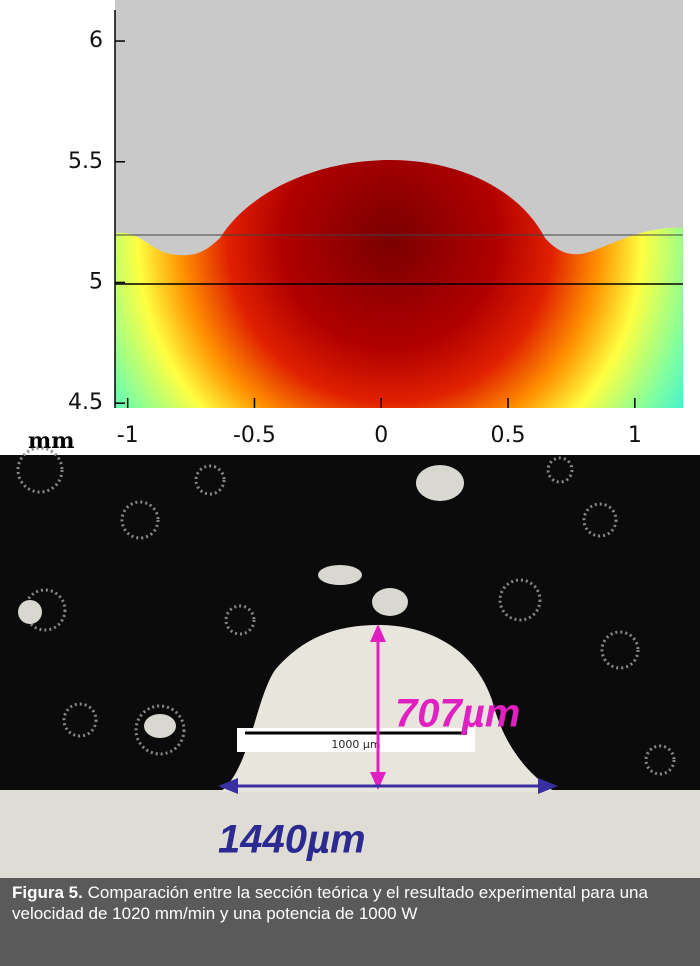 This screenshot has width=700, height=966. What do you see at coordinates (96, 40) in the screenshot?
I see `y-tick-label: 6` at bounding box center [96, 40].